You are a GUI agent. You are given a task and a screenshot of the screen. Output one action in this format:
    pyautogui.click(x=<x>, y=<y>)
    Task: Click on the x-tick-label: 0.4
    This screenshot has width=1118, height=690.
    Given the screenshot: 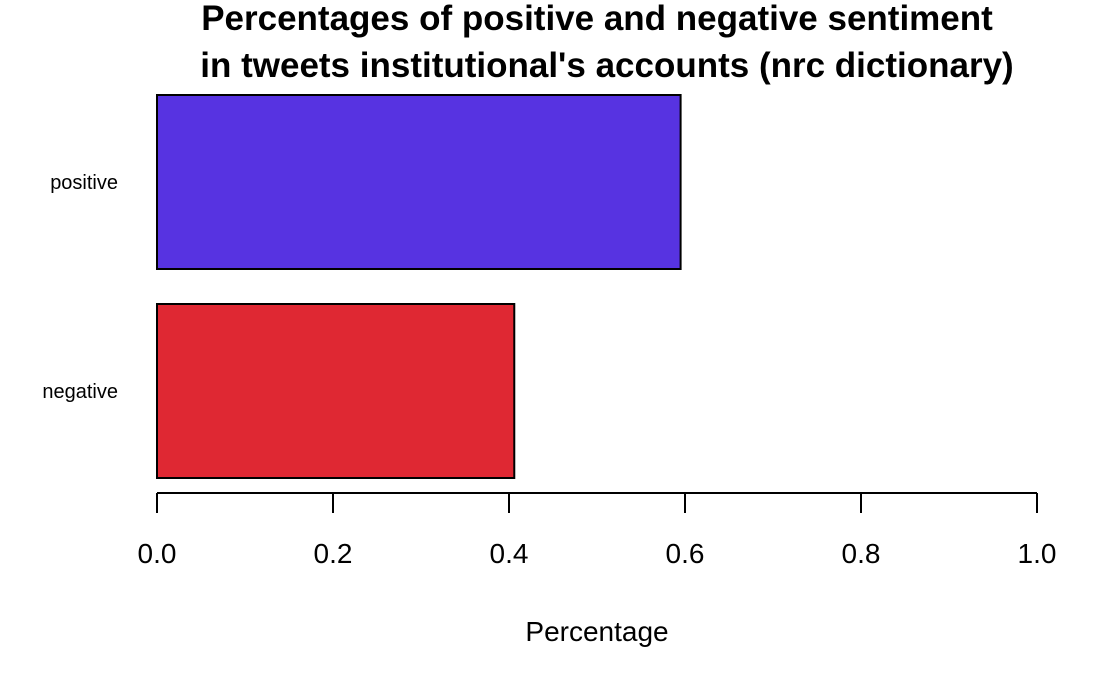 What is the action you would take?
    pyautogui.click(x=509, y=553)
    